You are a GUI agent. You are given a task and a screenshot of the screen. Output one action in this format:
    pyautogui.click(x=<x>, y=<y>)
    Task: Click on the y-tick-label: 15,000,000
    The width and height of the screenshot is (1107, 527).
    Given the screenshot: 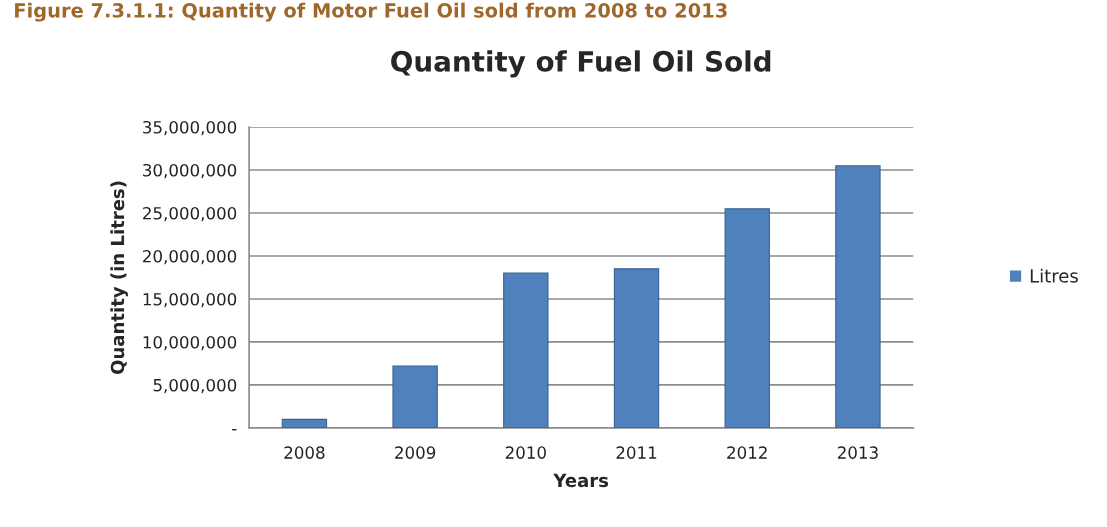 What is the action you would take?
    pyautogui.click(x=190, y=300)
    